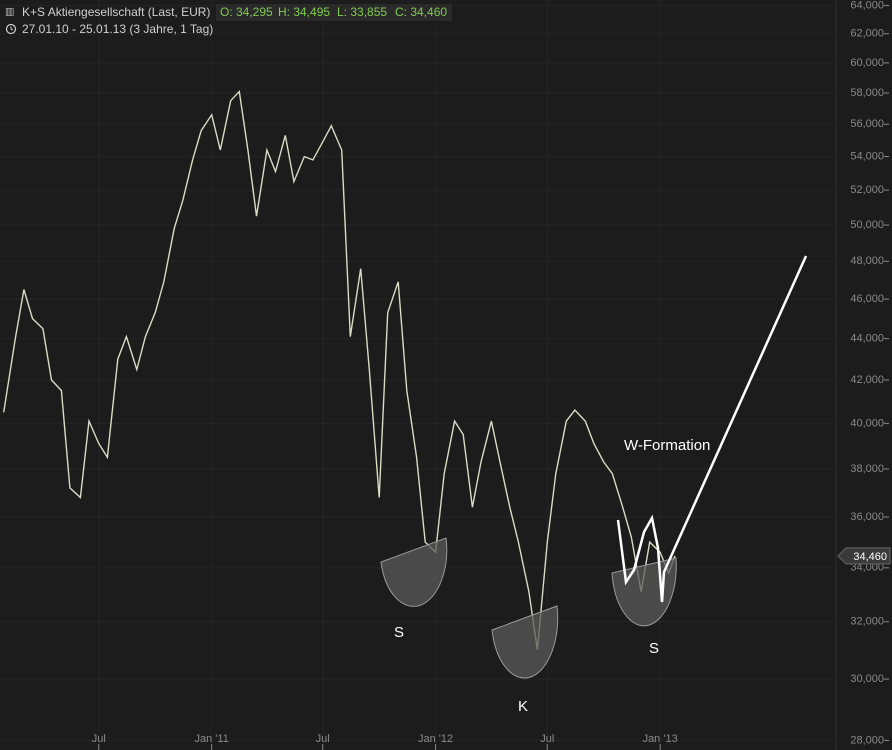 The image size is (892, 750). I want to click on chart-subtitle: 27.01.10 - 25.01.13 (3 Jahre, 1 Tag), so click(117, 29).